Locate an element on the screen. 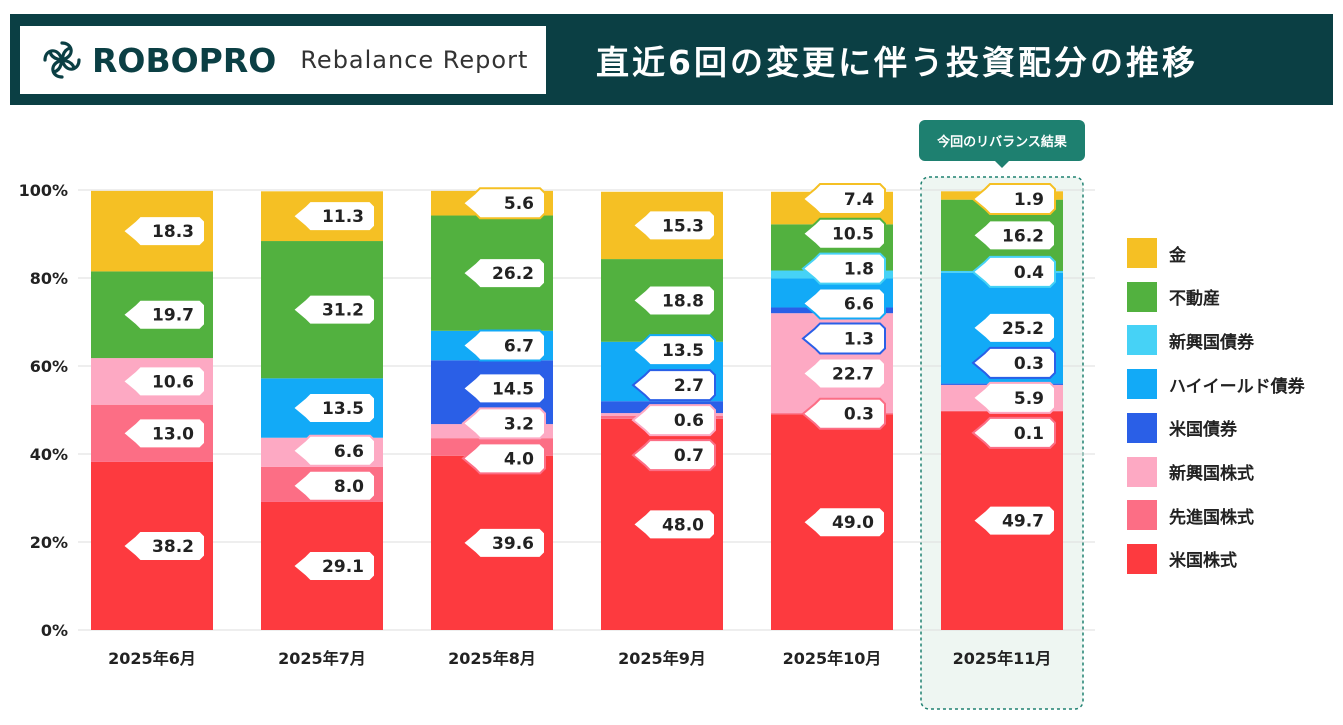 Image resolution: width=1343 pixels, height=725 pixels. data-label: 0.4 is located at coordinates (1029, 273).